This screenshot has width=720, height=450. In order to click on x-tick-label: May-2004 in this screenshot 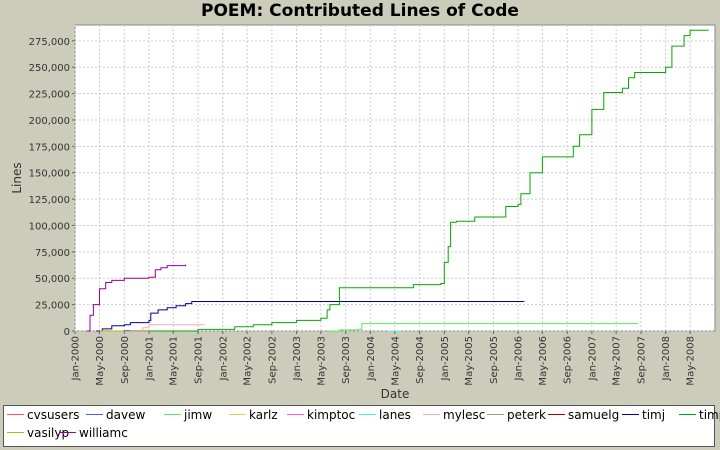, I will do `click(395, 361)`.